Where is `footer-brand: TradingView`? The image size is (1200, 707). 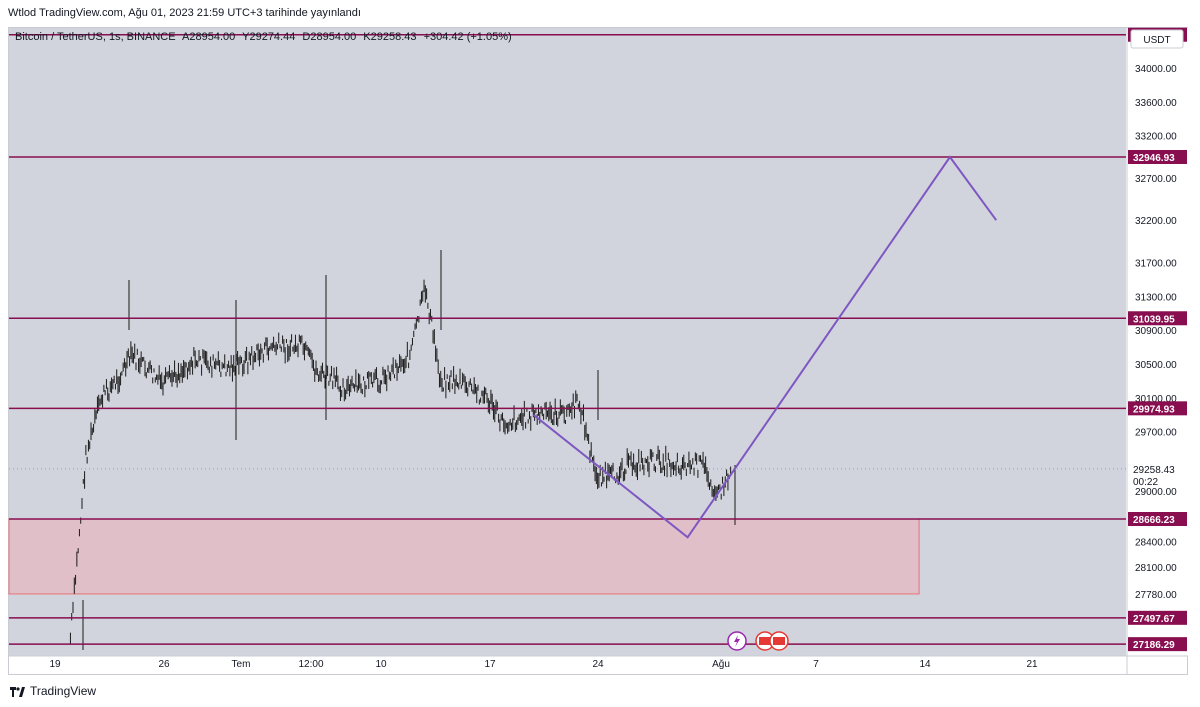
footer-brand: TradingView is located at coordinates (63, 691).